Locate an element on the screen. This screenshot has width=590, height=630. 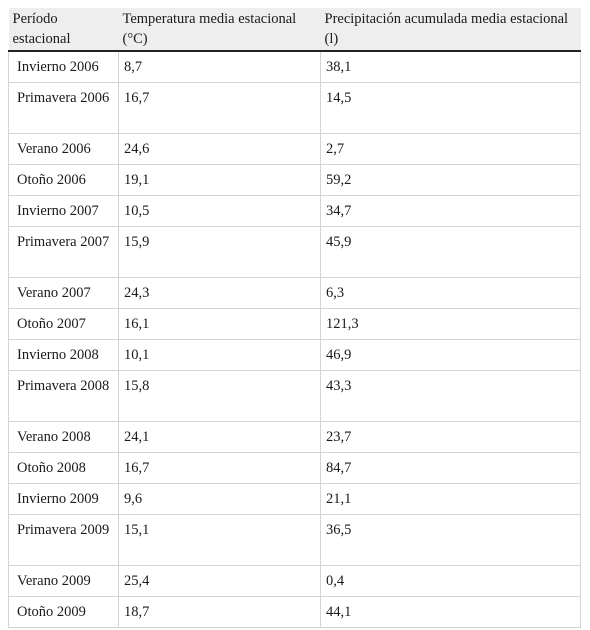
period-cell: Otoño 2009 is located at coordinates (63, 612).